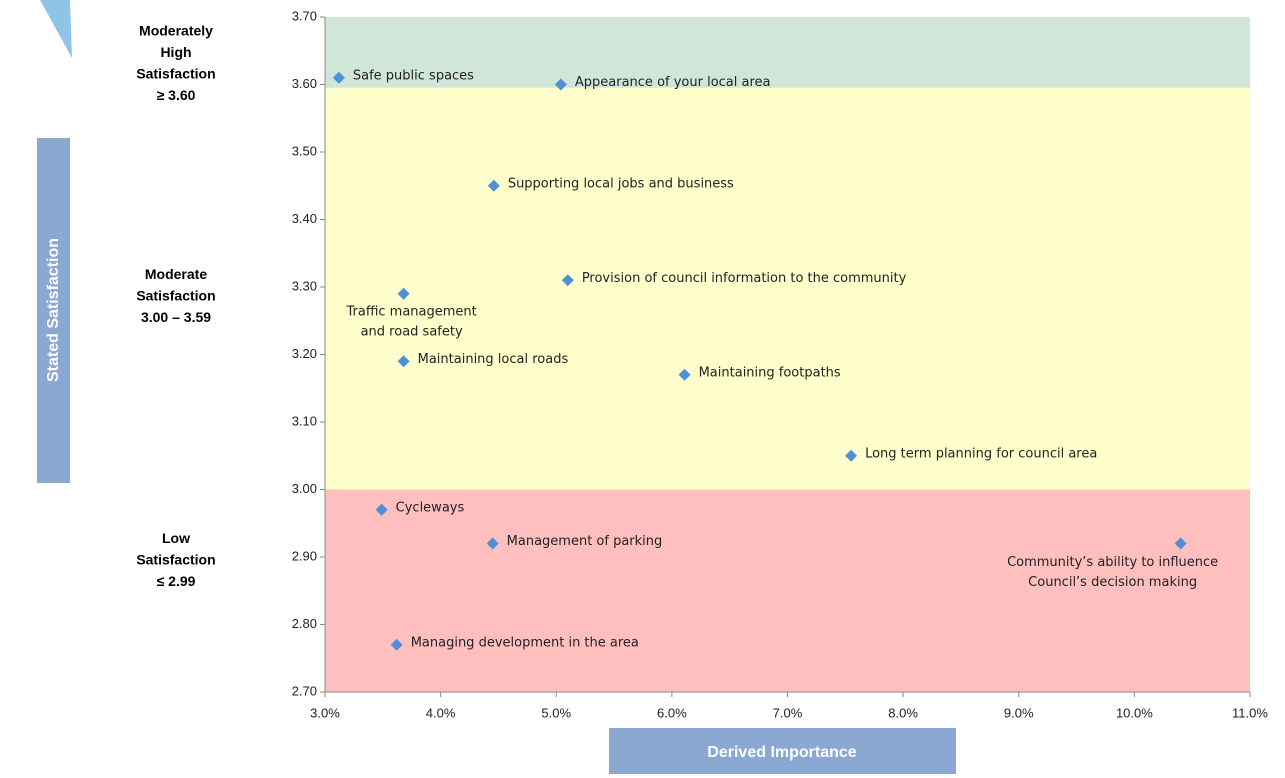 This screenshot has width=1285, height=778. I want to click on point-label: Traffic management, so click(410, 311).